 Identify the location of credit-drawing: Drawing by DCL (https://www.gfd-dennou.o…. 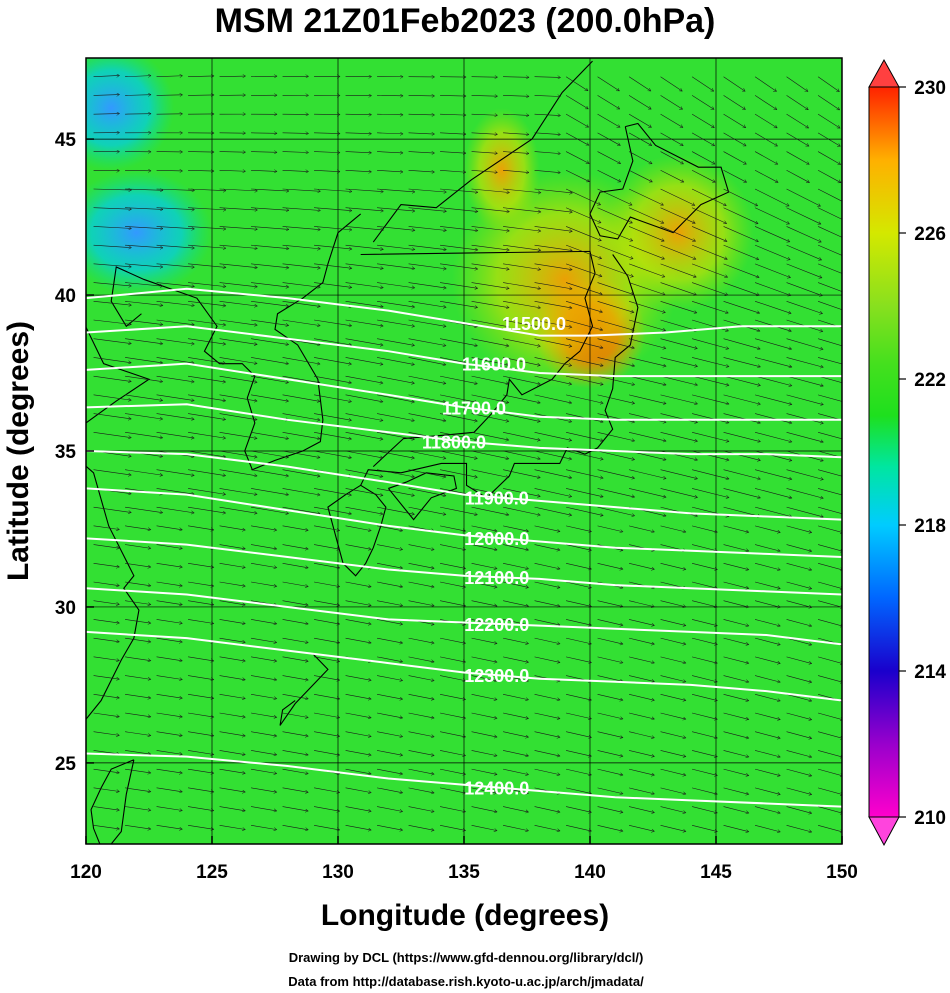
(466, 957).